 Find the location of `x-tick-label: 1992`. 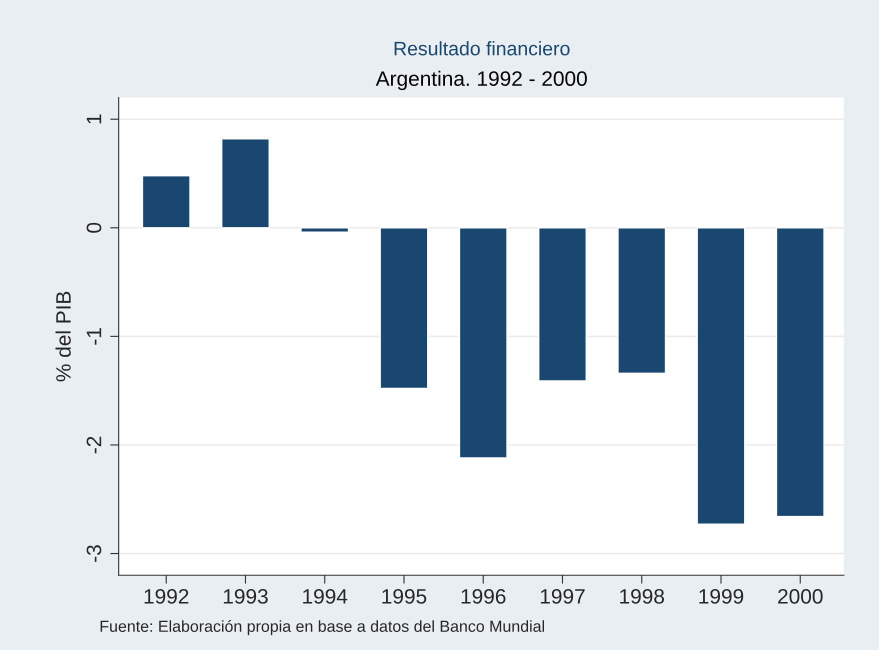

x-tick-label: 1992 is located at coordinates (166, 596).